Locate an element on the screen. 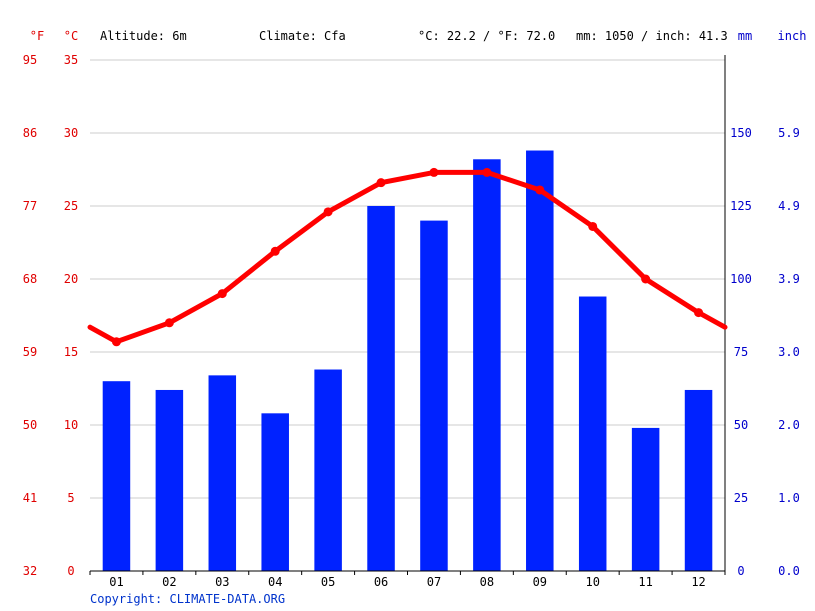  y-tick-fahrenheit: 95 is located at coordinates (30, 60).